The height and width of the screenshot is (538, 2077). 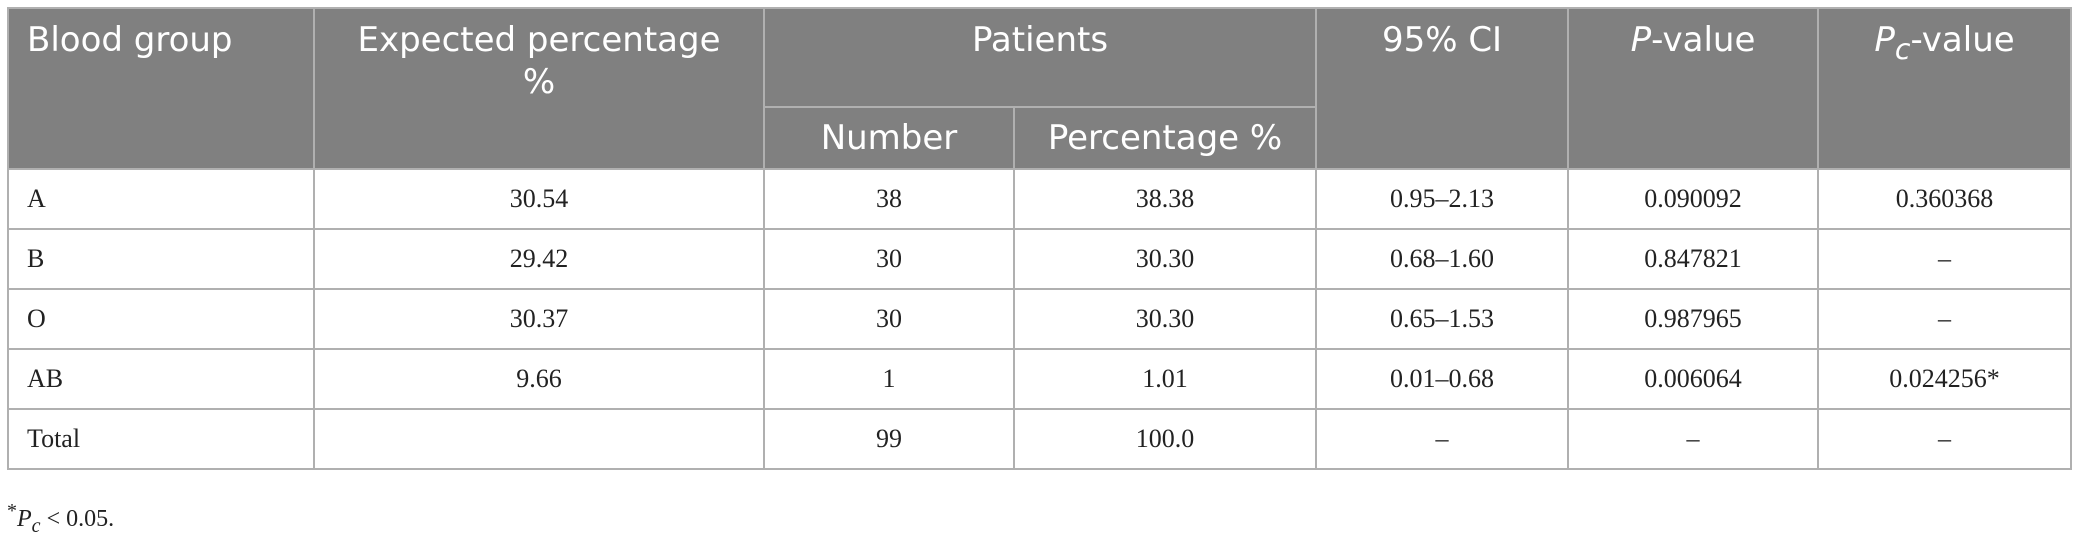 I want to click on table-cell: B, so click(x=161, y=259).